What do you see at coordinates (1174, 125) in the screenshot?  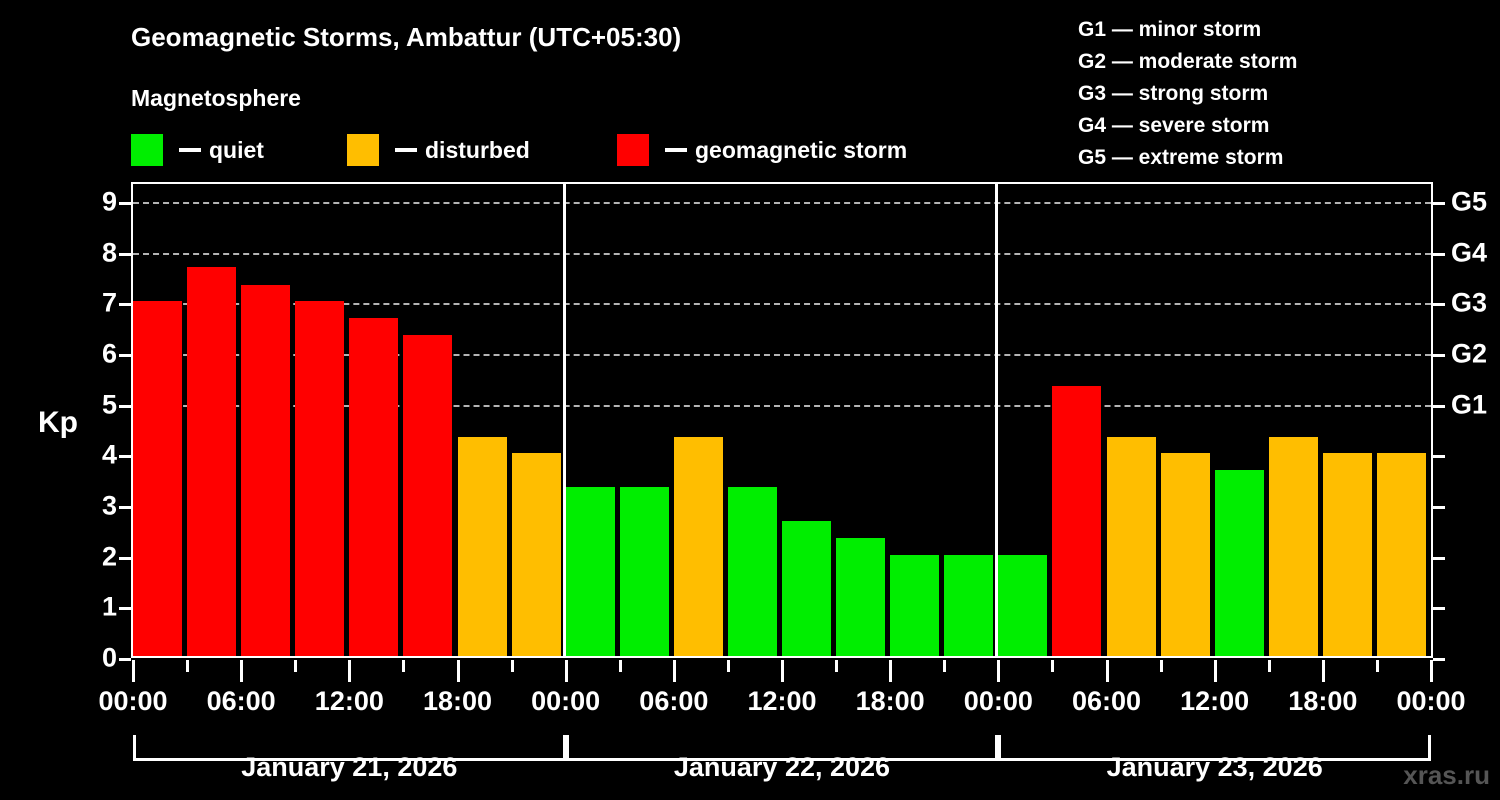 I see `g-scale-item-g4: G4 — severe storm` at bounding box center [1174, 125].